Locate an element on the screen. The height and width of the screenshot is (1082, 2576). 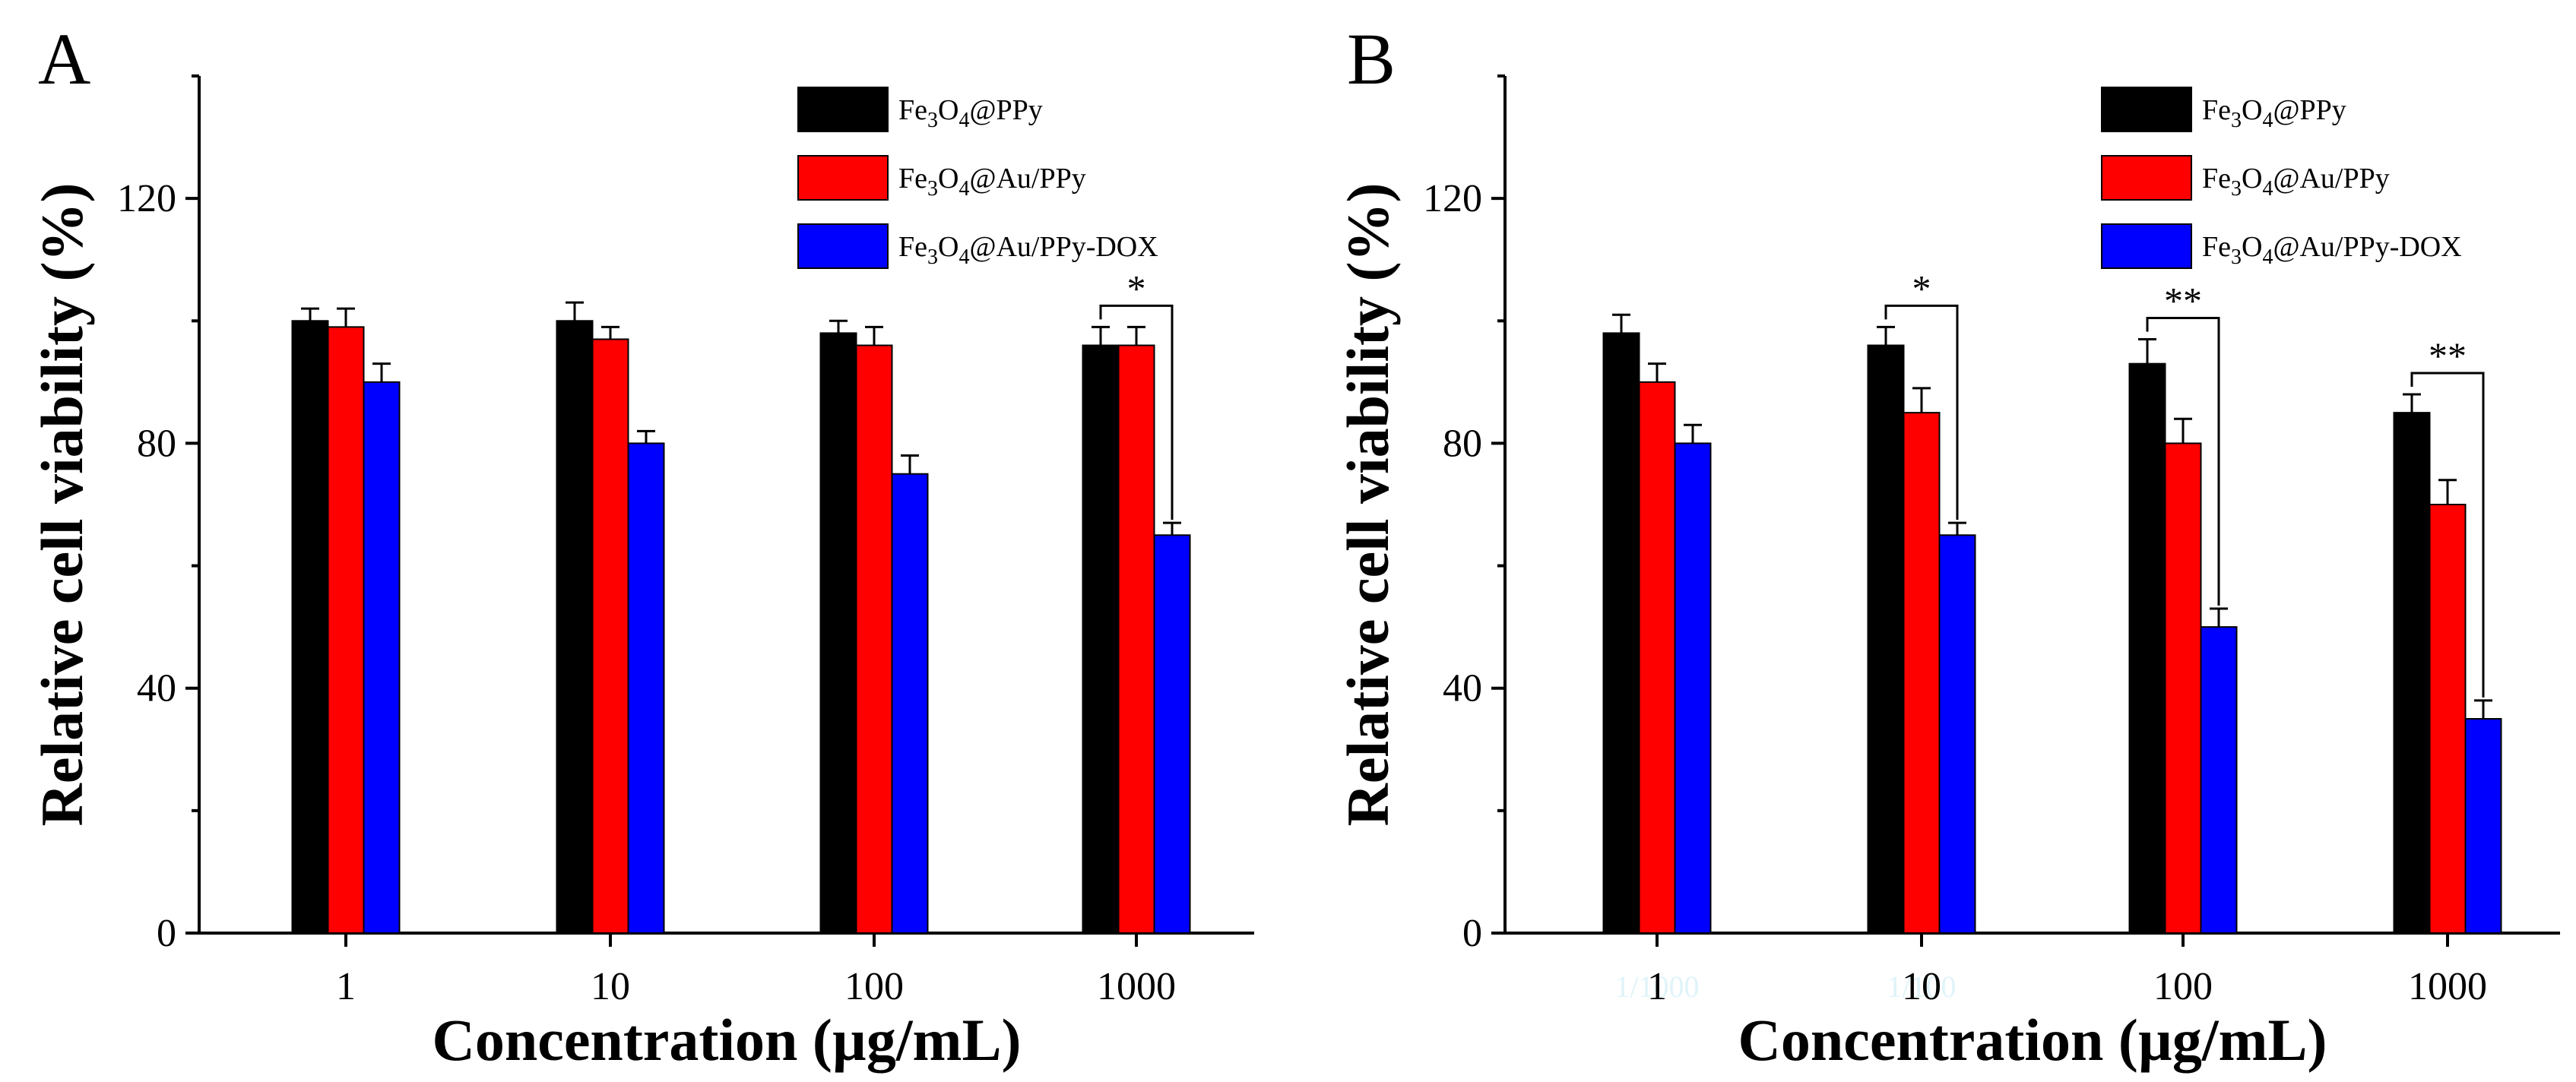
bar-b-s0-c0 is located at coordinates (1621, 633).